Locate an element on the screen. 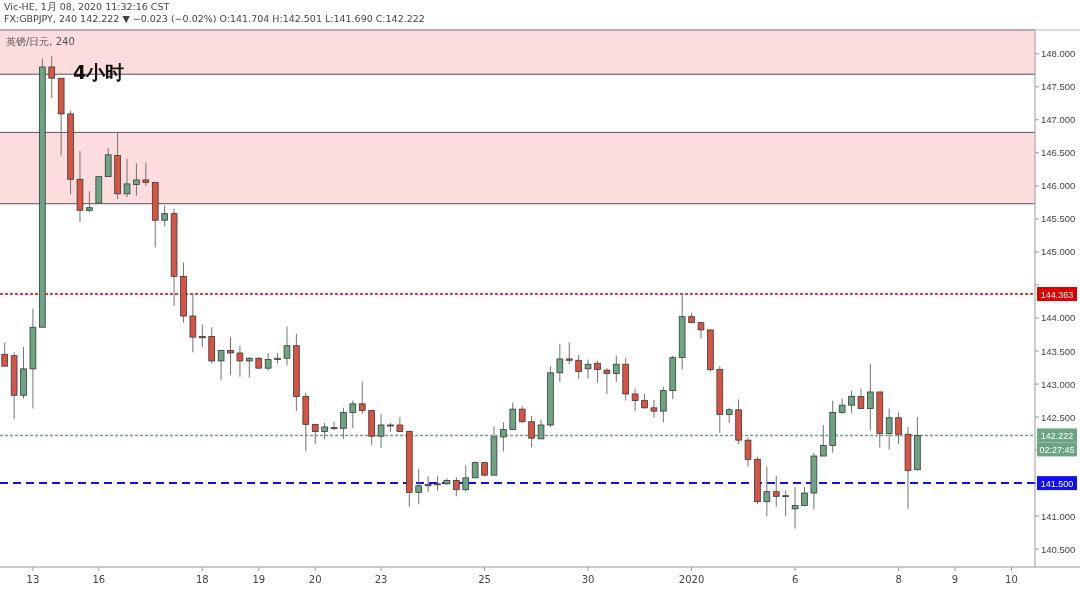 The image size is (1080, 600). text: 英镑/日元, 240 is located at coordinates (40, 41).